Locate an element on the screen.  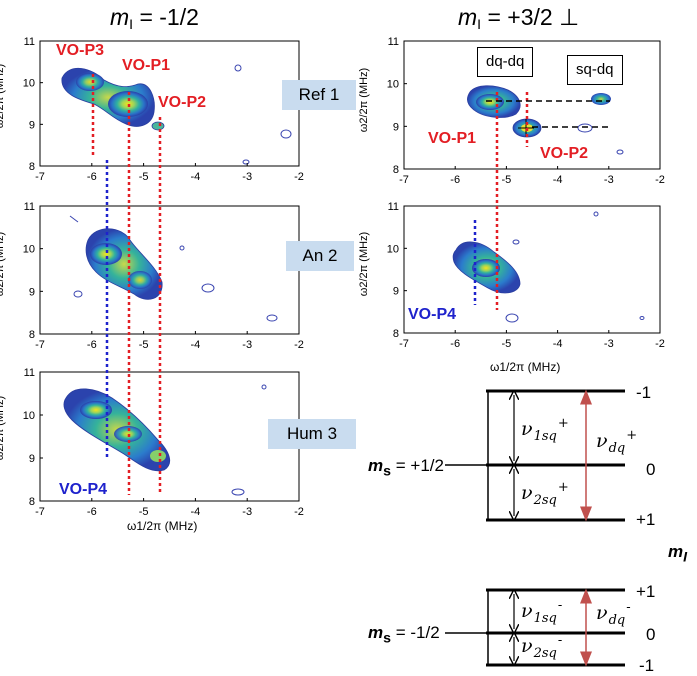
nu-2sq-plus: ν2sq+ is located at coordinates (545, 494).